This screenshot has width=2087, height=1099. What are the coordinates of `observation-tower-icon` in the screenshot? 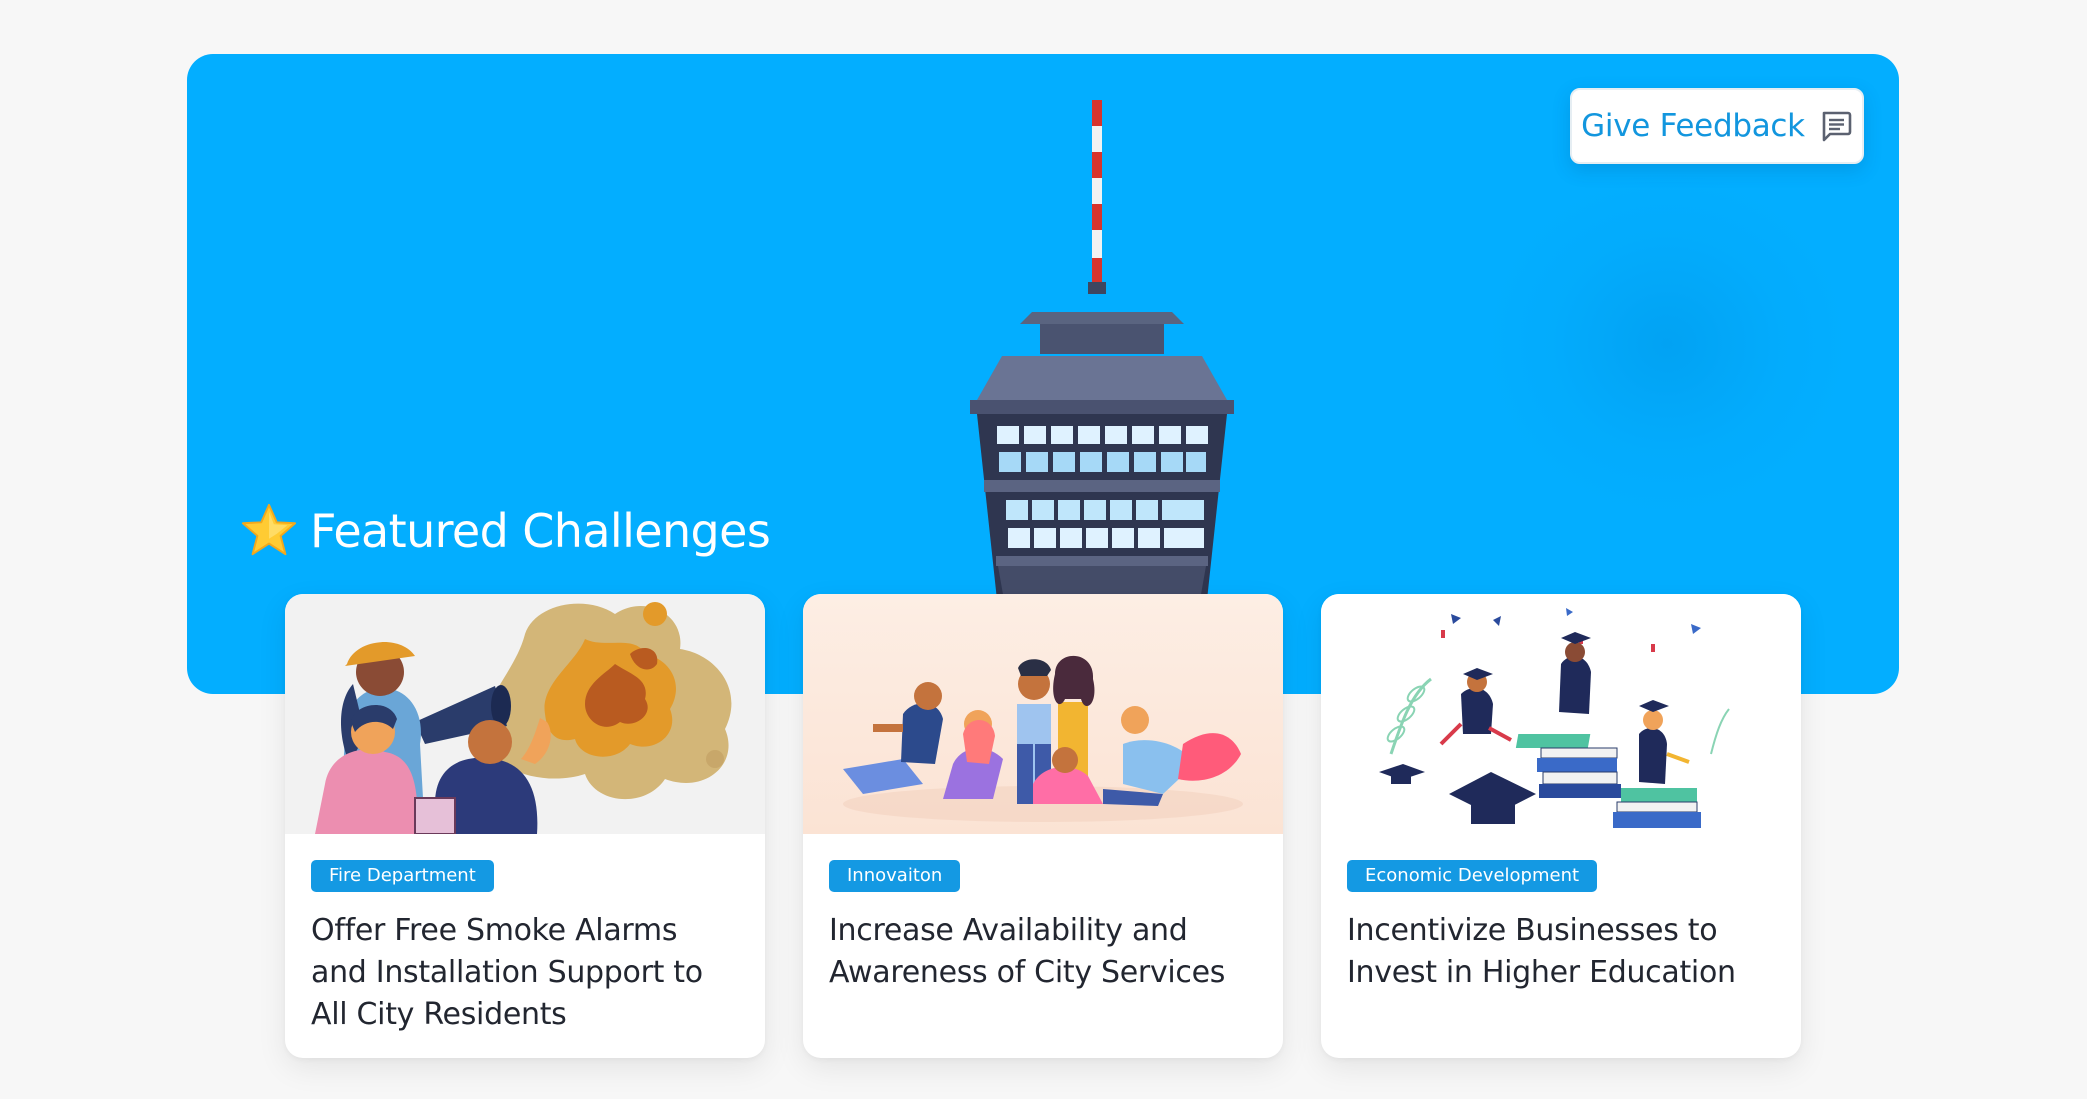 It's located at (1102, 397).